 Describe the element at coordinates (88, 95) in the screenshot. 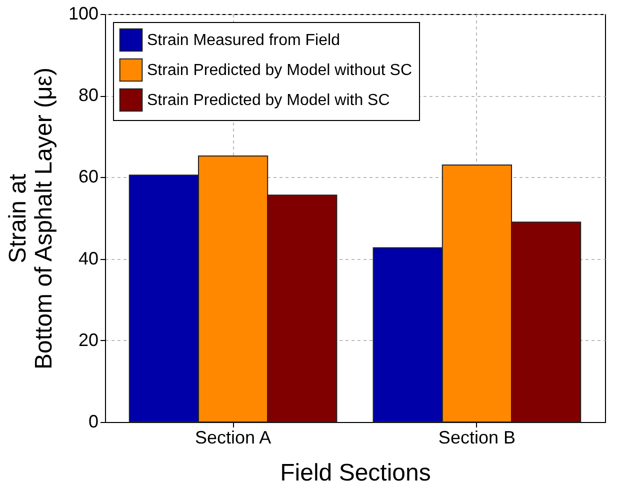

I see `y-tick-label: 80` at that location.